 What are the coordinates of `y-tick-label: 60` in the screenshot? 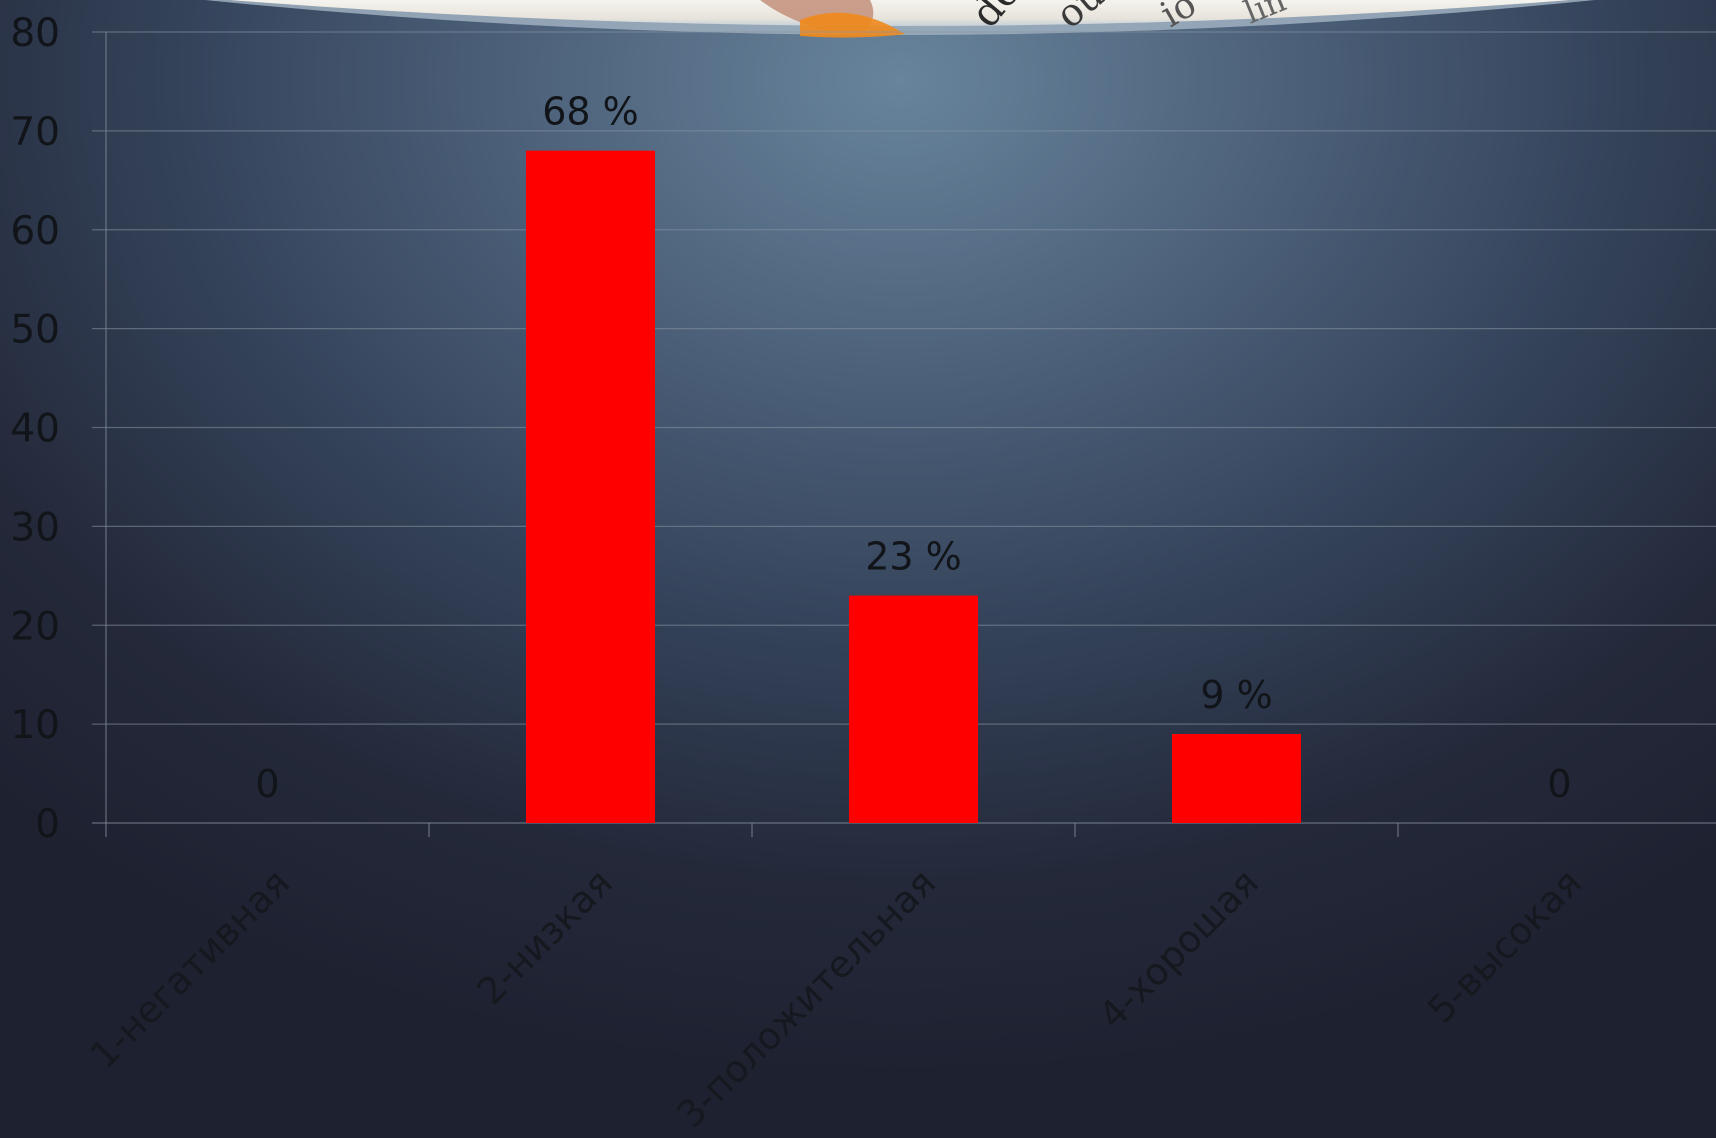 It's located at (35, 231).